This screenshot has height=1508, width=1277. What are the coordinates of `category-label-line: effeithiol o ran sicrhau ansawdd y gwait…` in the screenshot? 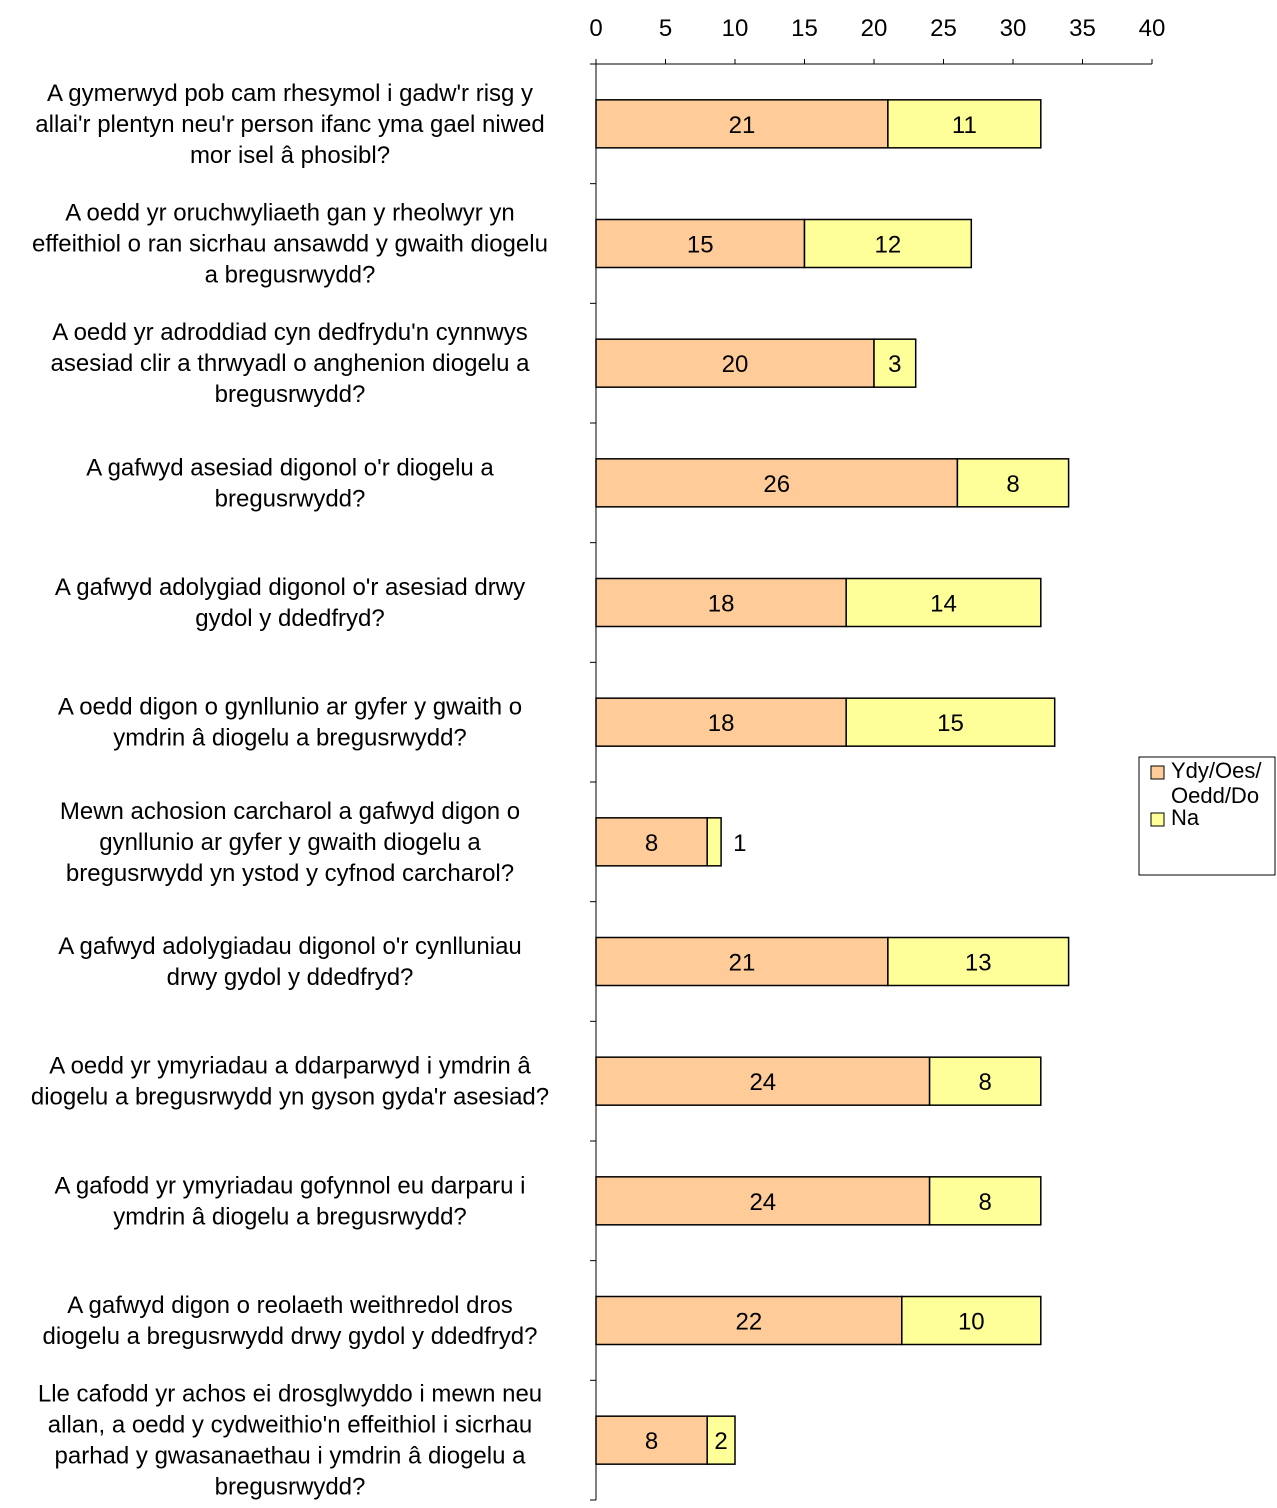 It's located at (290, 244).